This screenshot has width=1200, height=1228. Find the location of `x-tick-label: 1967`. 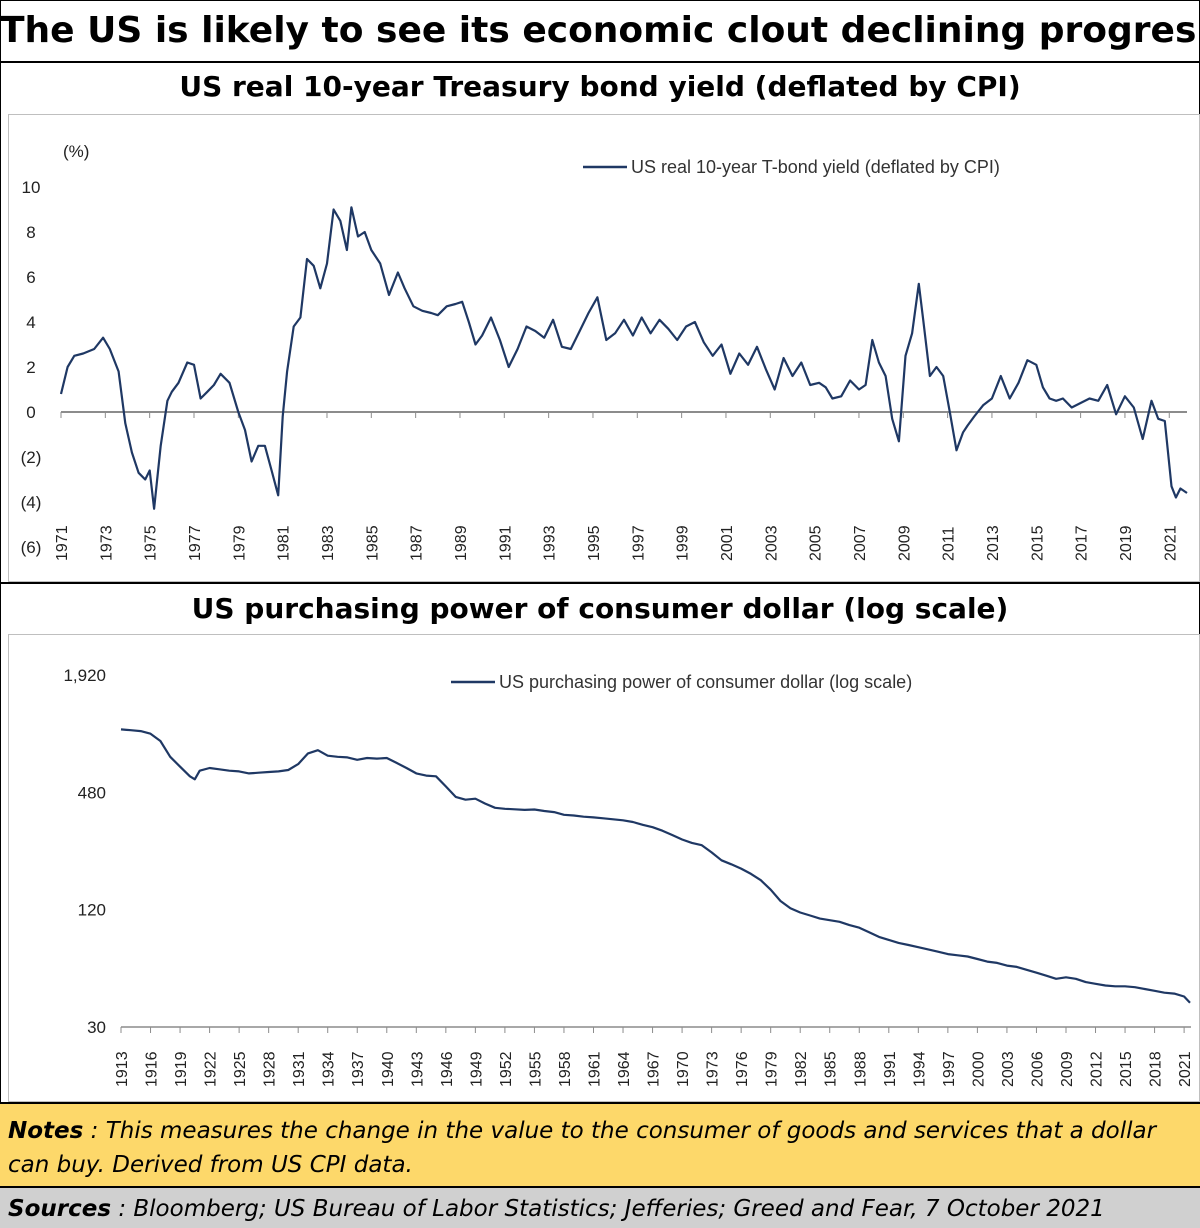

x-tick-label: 1967 is located at coordinates (654, 1069).